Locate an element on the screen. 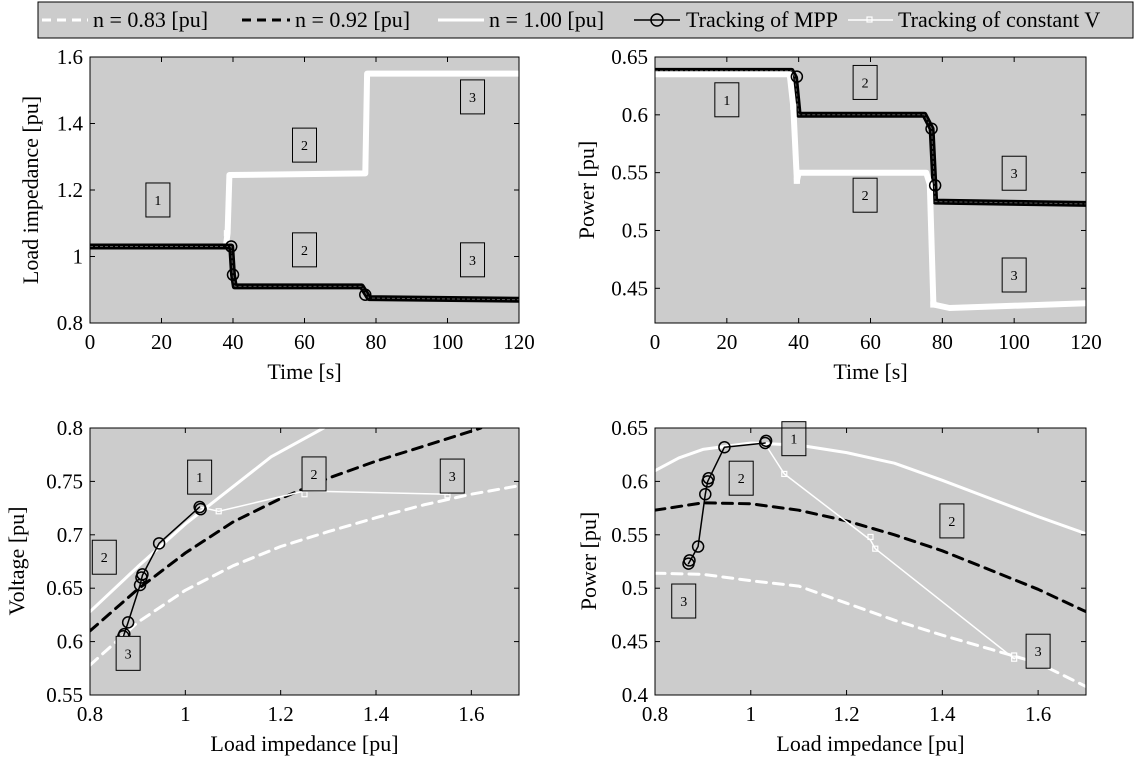 This screenshot has height=764, width=1135. y-tick-label: 1.2 is located at coordinates (70, 190).